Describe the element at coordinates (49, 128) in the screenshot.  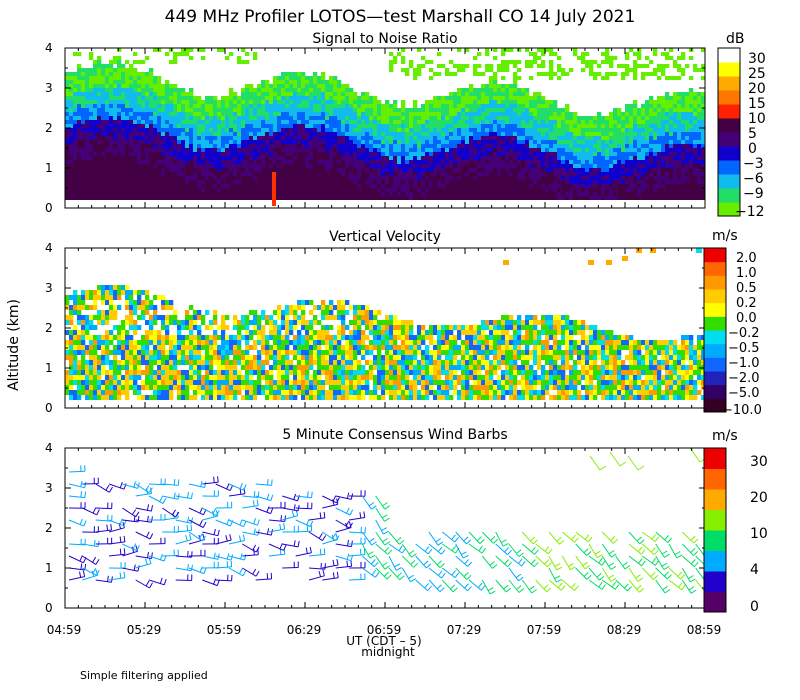
I see `snr-y-tick-labels: 4 3 2 1 0` at that location.